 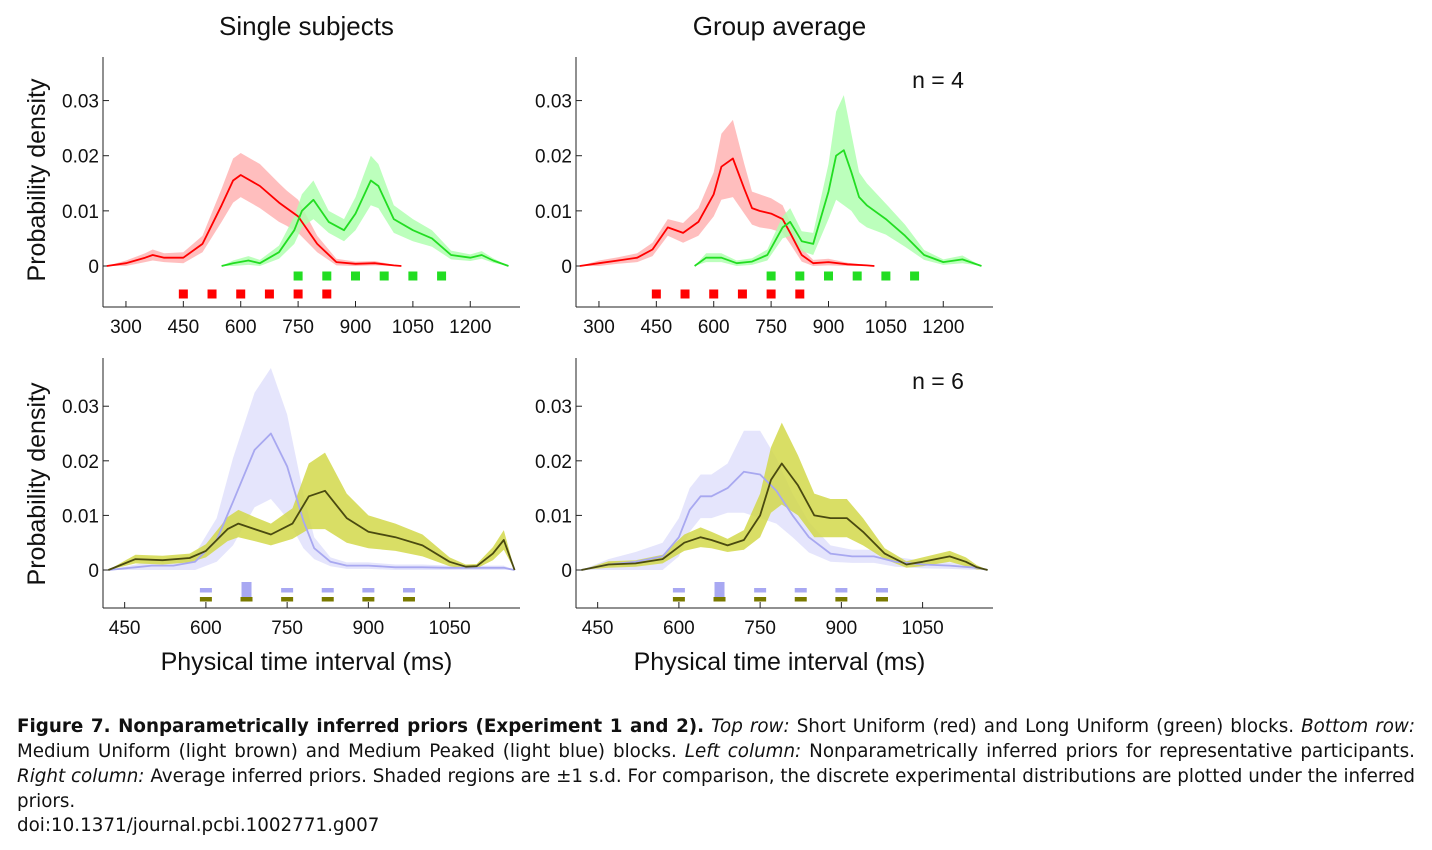 What do you see at coordinates (938, 80) in the screenshot?
I see `sample-size-annotation: n = 4` at bounding box center [938, 80].